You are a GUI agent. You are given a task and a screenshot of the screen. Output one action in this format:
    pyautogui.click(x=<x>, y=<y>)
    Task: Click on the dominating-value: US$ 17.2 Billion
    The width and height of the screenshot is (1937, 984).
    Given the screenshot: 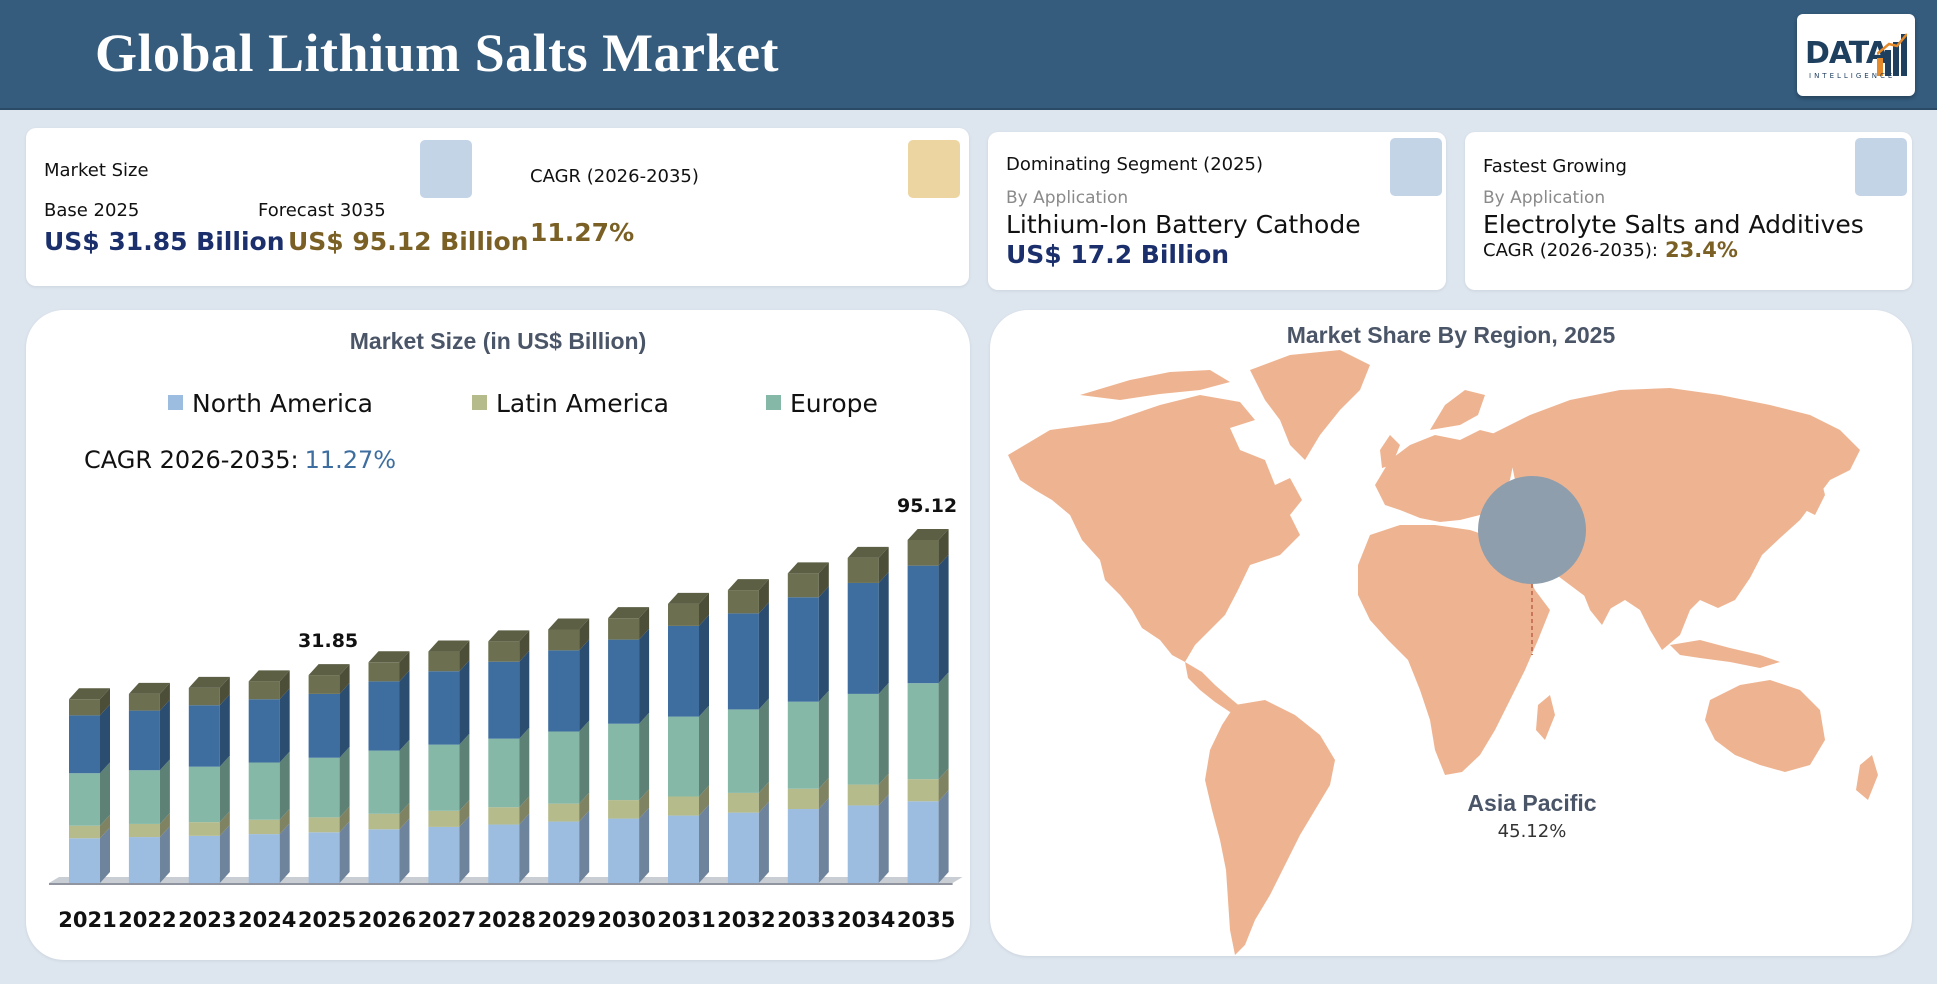 What is the action you would take?
    pyautogui.click(x=1118, y=254)
    